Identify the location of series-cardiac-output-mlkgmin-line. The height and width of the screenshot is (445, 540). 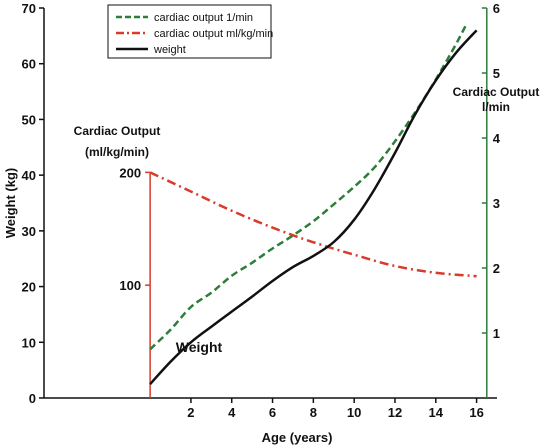
(313, 224).